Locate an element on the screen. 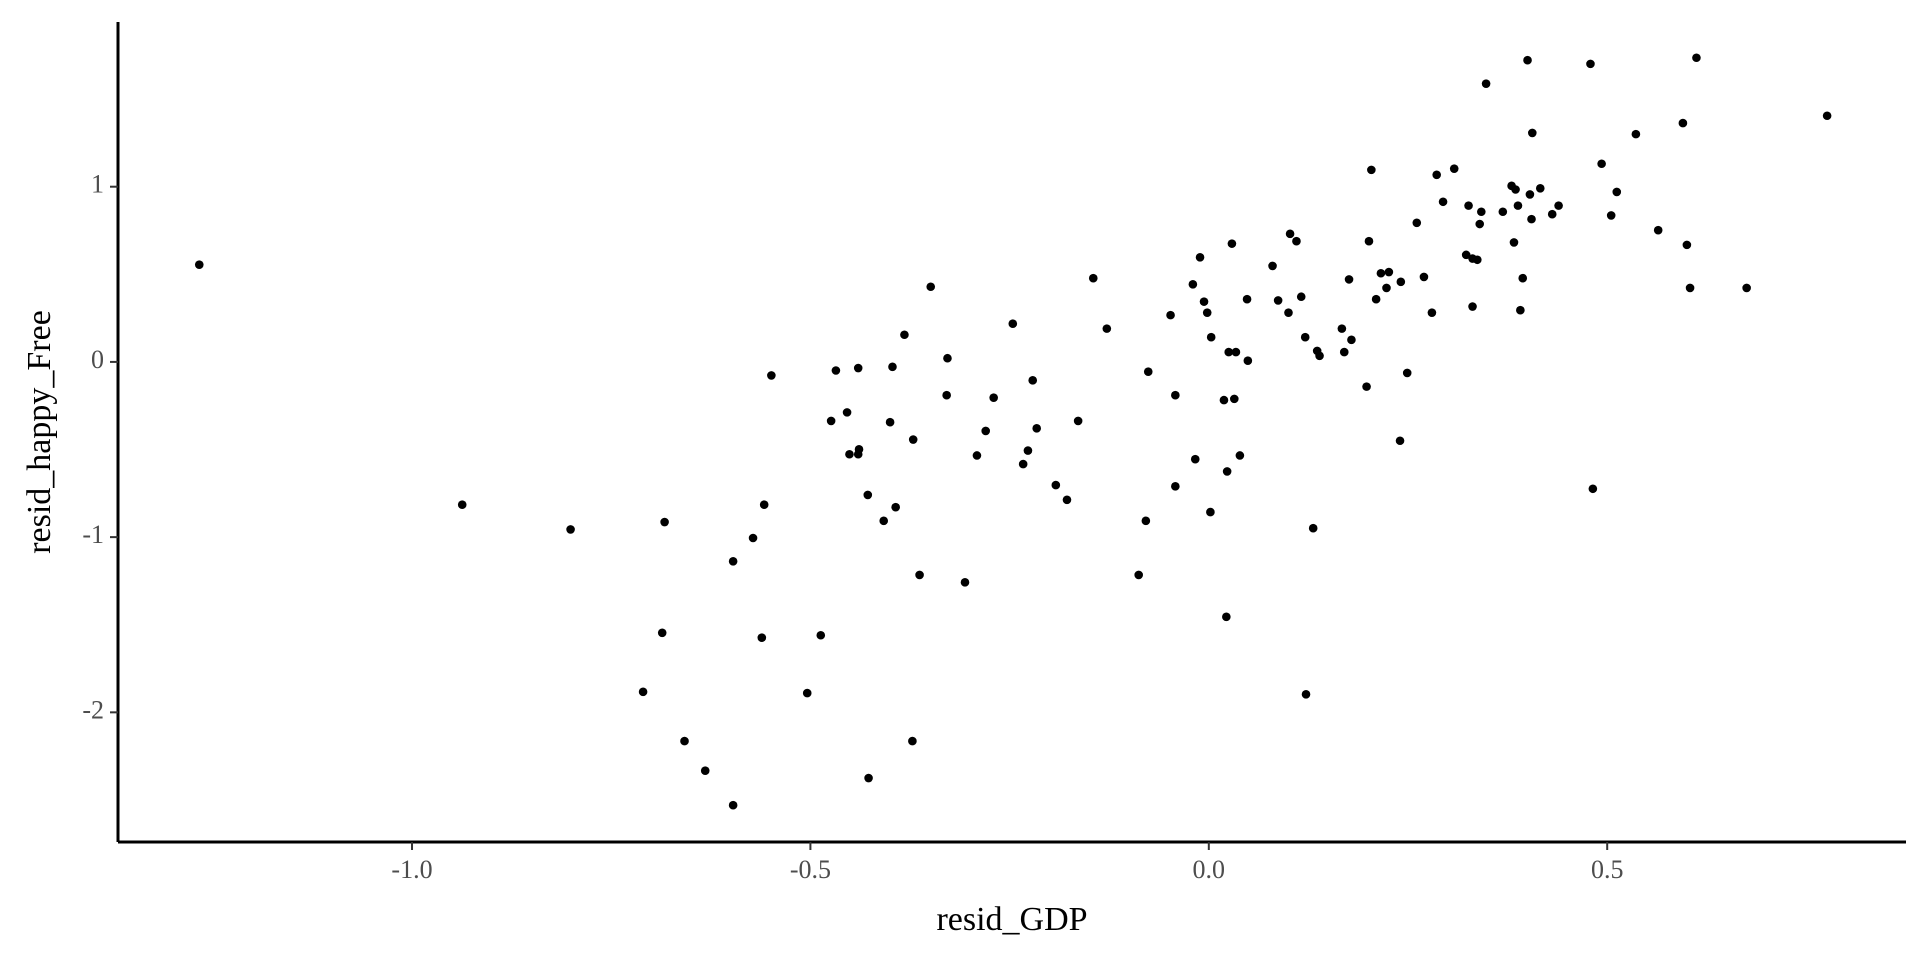 The image size is (1920, 960). x-tick-label: -1.0 is located at coordinates (411, 869).